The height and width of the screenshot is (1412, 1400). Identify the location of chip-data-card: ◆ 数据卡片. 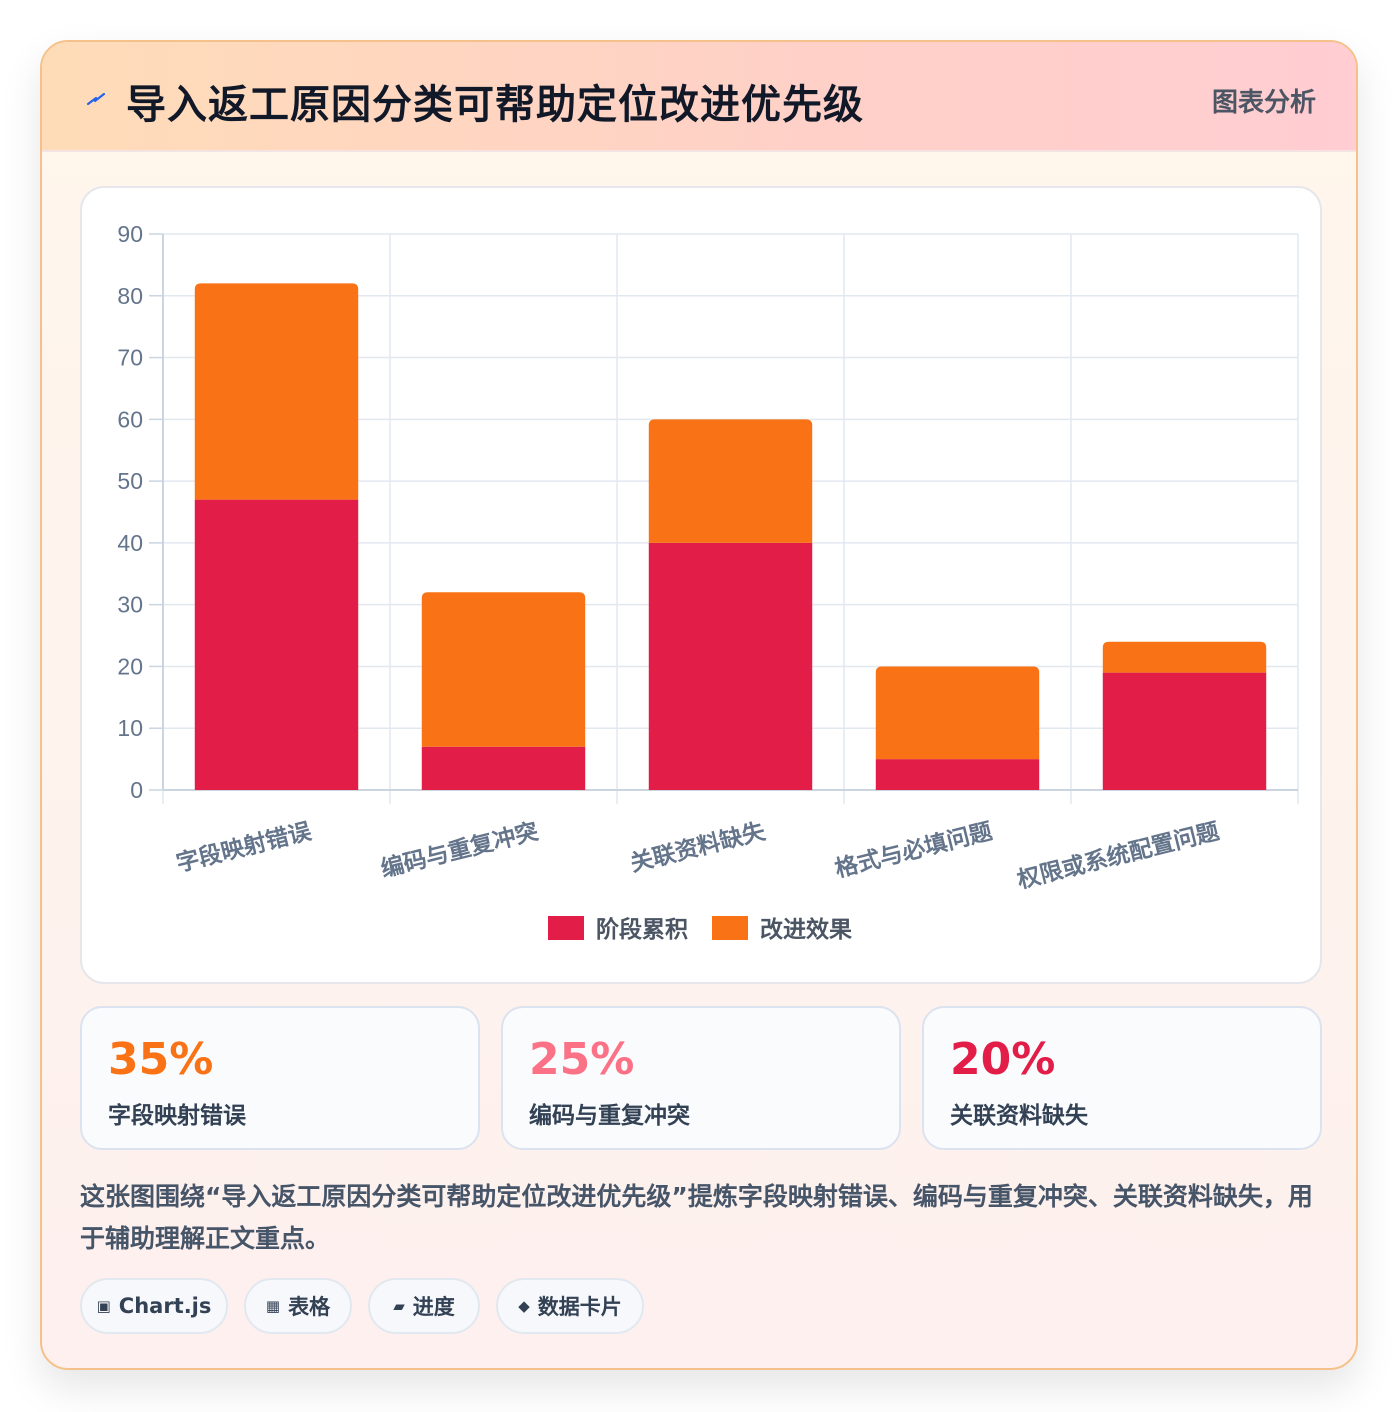
(570, 1306).